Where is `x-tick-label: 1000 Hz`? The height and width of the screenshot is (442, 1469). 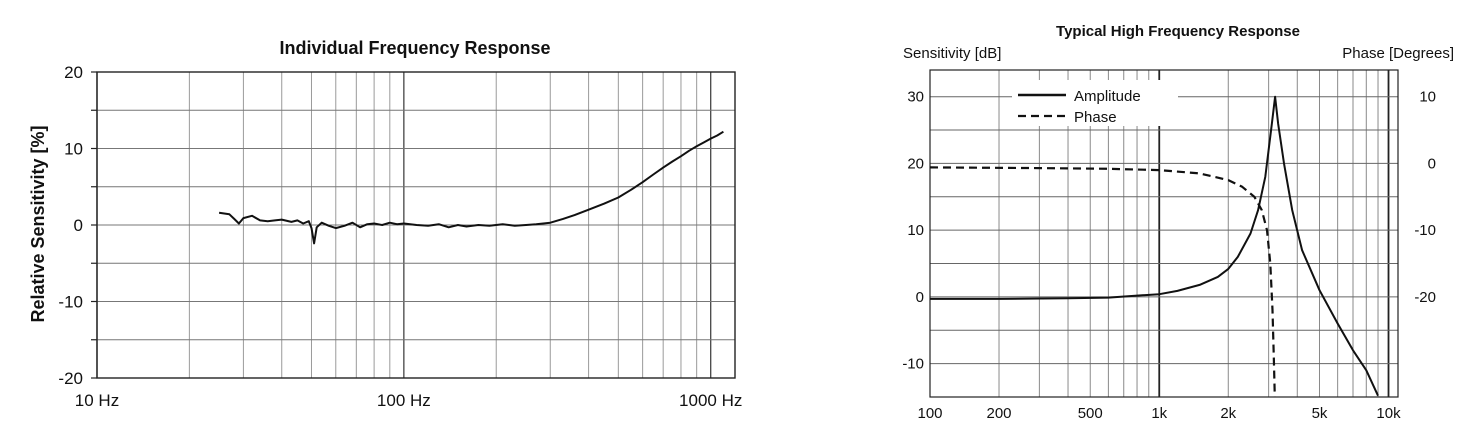 x-tick-label: 1000 Hz is located at coordinates (710, 400).